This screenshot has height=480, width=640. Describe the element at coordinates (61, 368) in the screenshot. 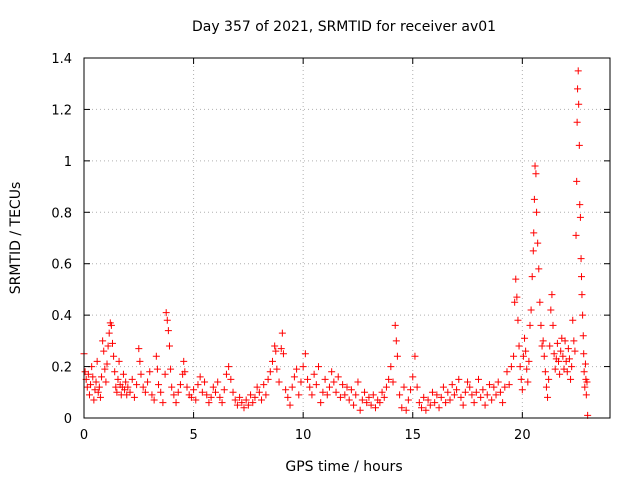

I see `y-tick-label: 0.2` at that location.